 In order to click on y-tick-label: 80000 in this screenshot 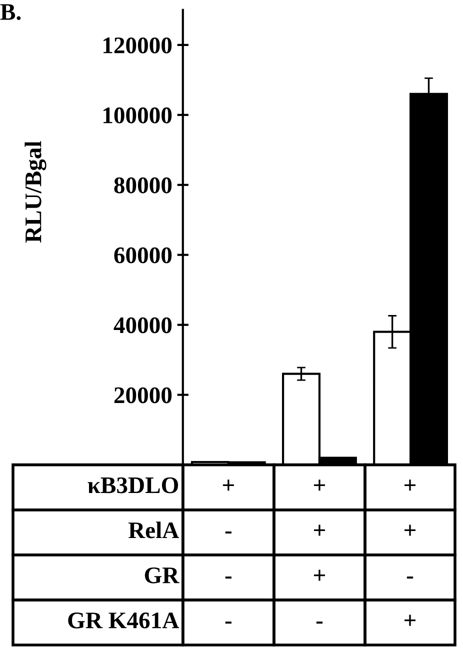, I will do `click(143, 185)`.